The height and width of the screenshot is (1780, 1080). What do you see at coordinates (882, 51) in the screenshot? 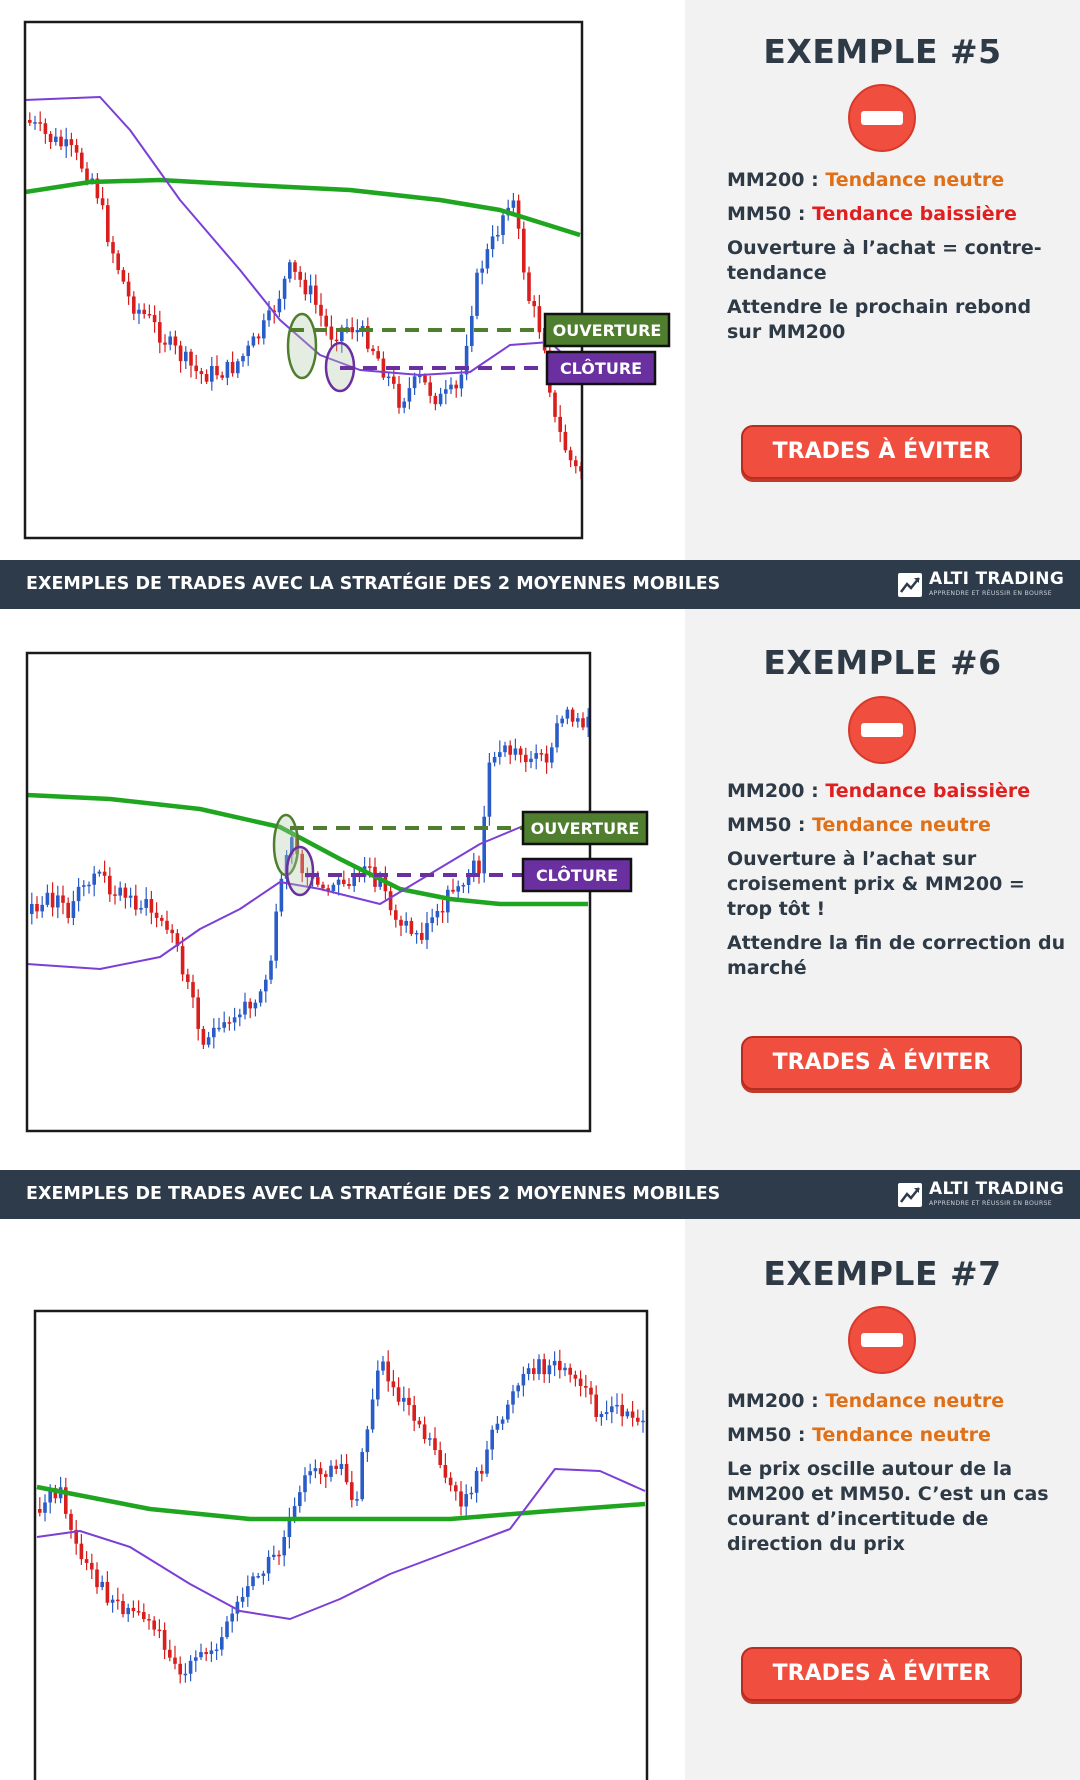
I see `example-title: EXEMPLE #5` at bounding box center [882, 51].